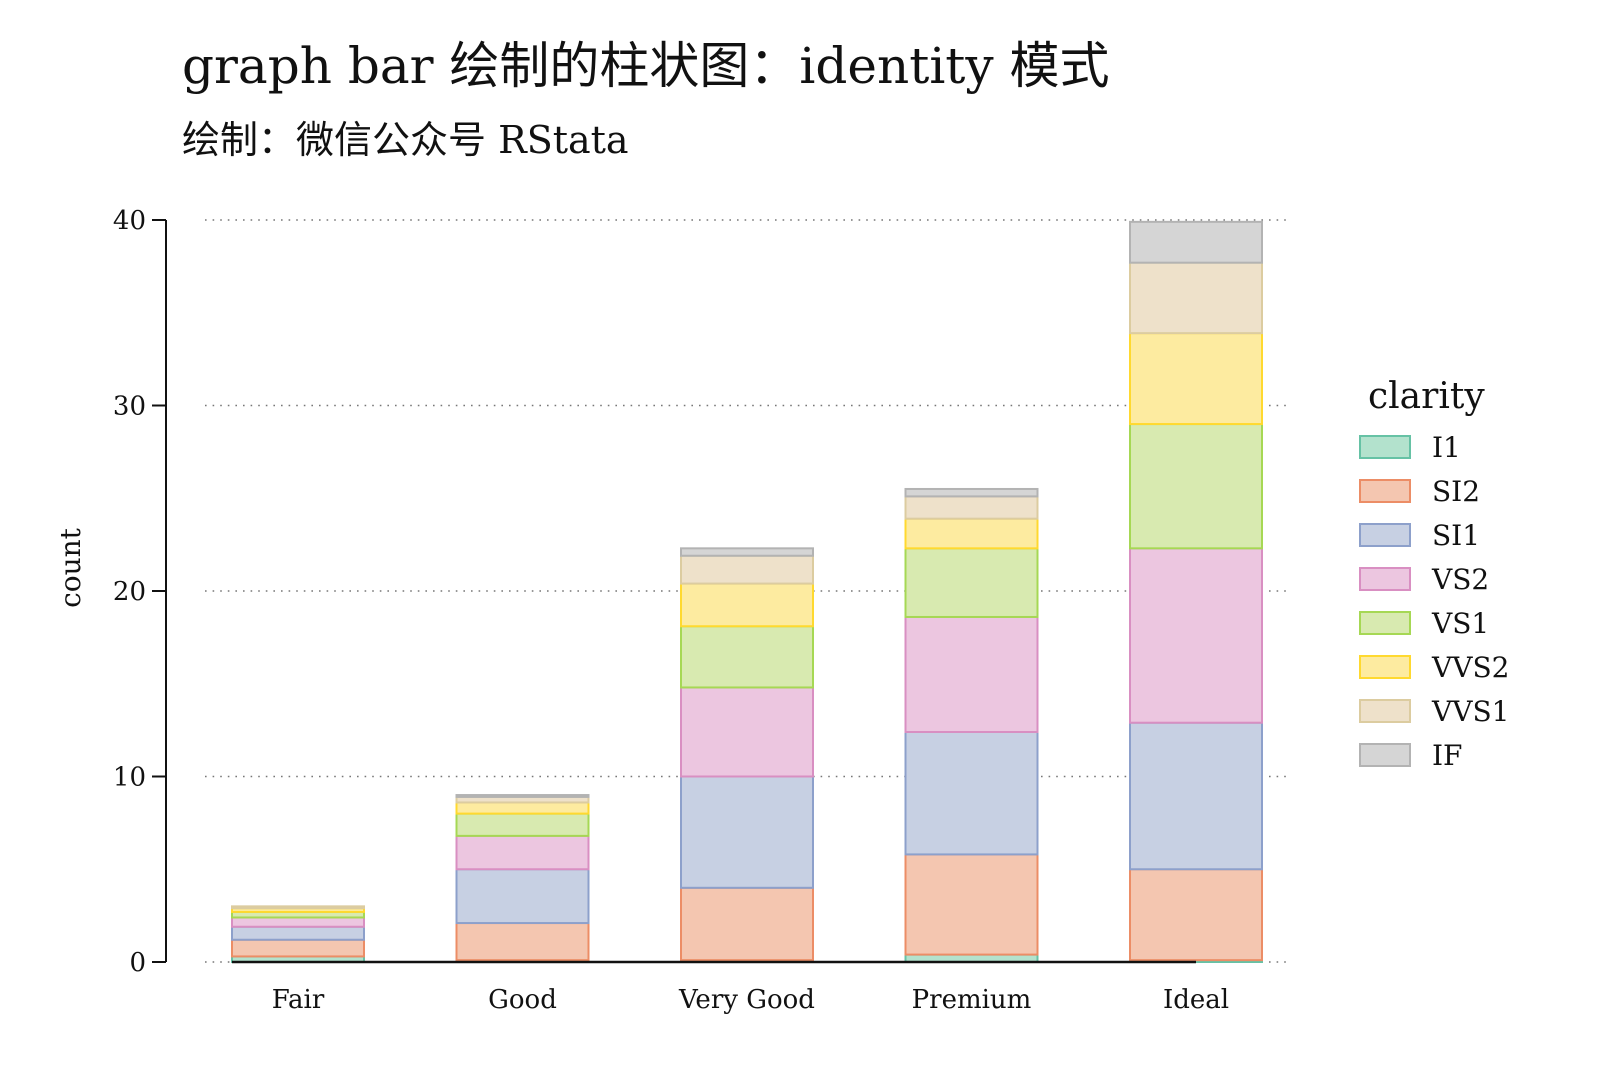 The image size is (1600, 1067). Describe the element at coordinates (1460, 623) in the screenshot. I see `legend-label: VS1` at that location.